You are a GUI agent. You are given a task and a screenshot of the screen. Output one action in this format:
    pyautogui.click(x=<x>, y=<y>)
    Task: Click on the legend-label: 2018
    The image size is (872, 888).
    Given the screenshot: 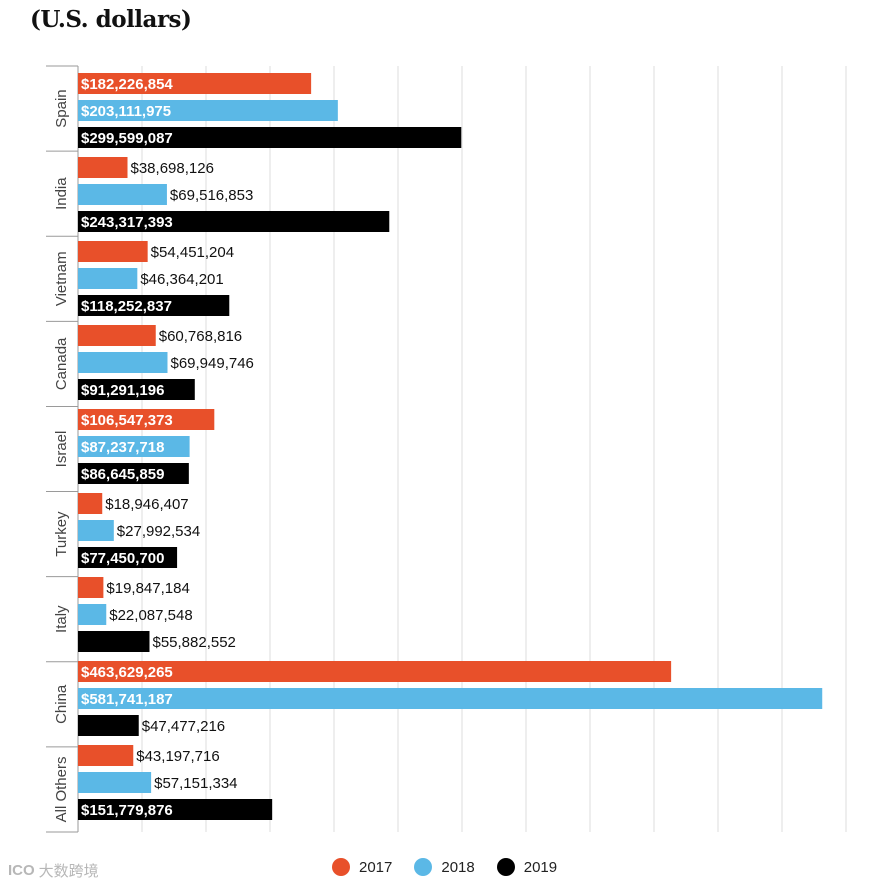 What is the action you would take?
    pyautogui.click(x=458, y=867)
    